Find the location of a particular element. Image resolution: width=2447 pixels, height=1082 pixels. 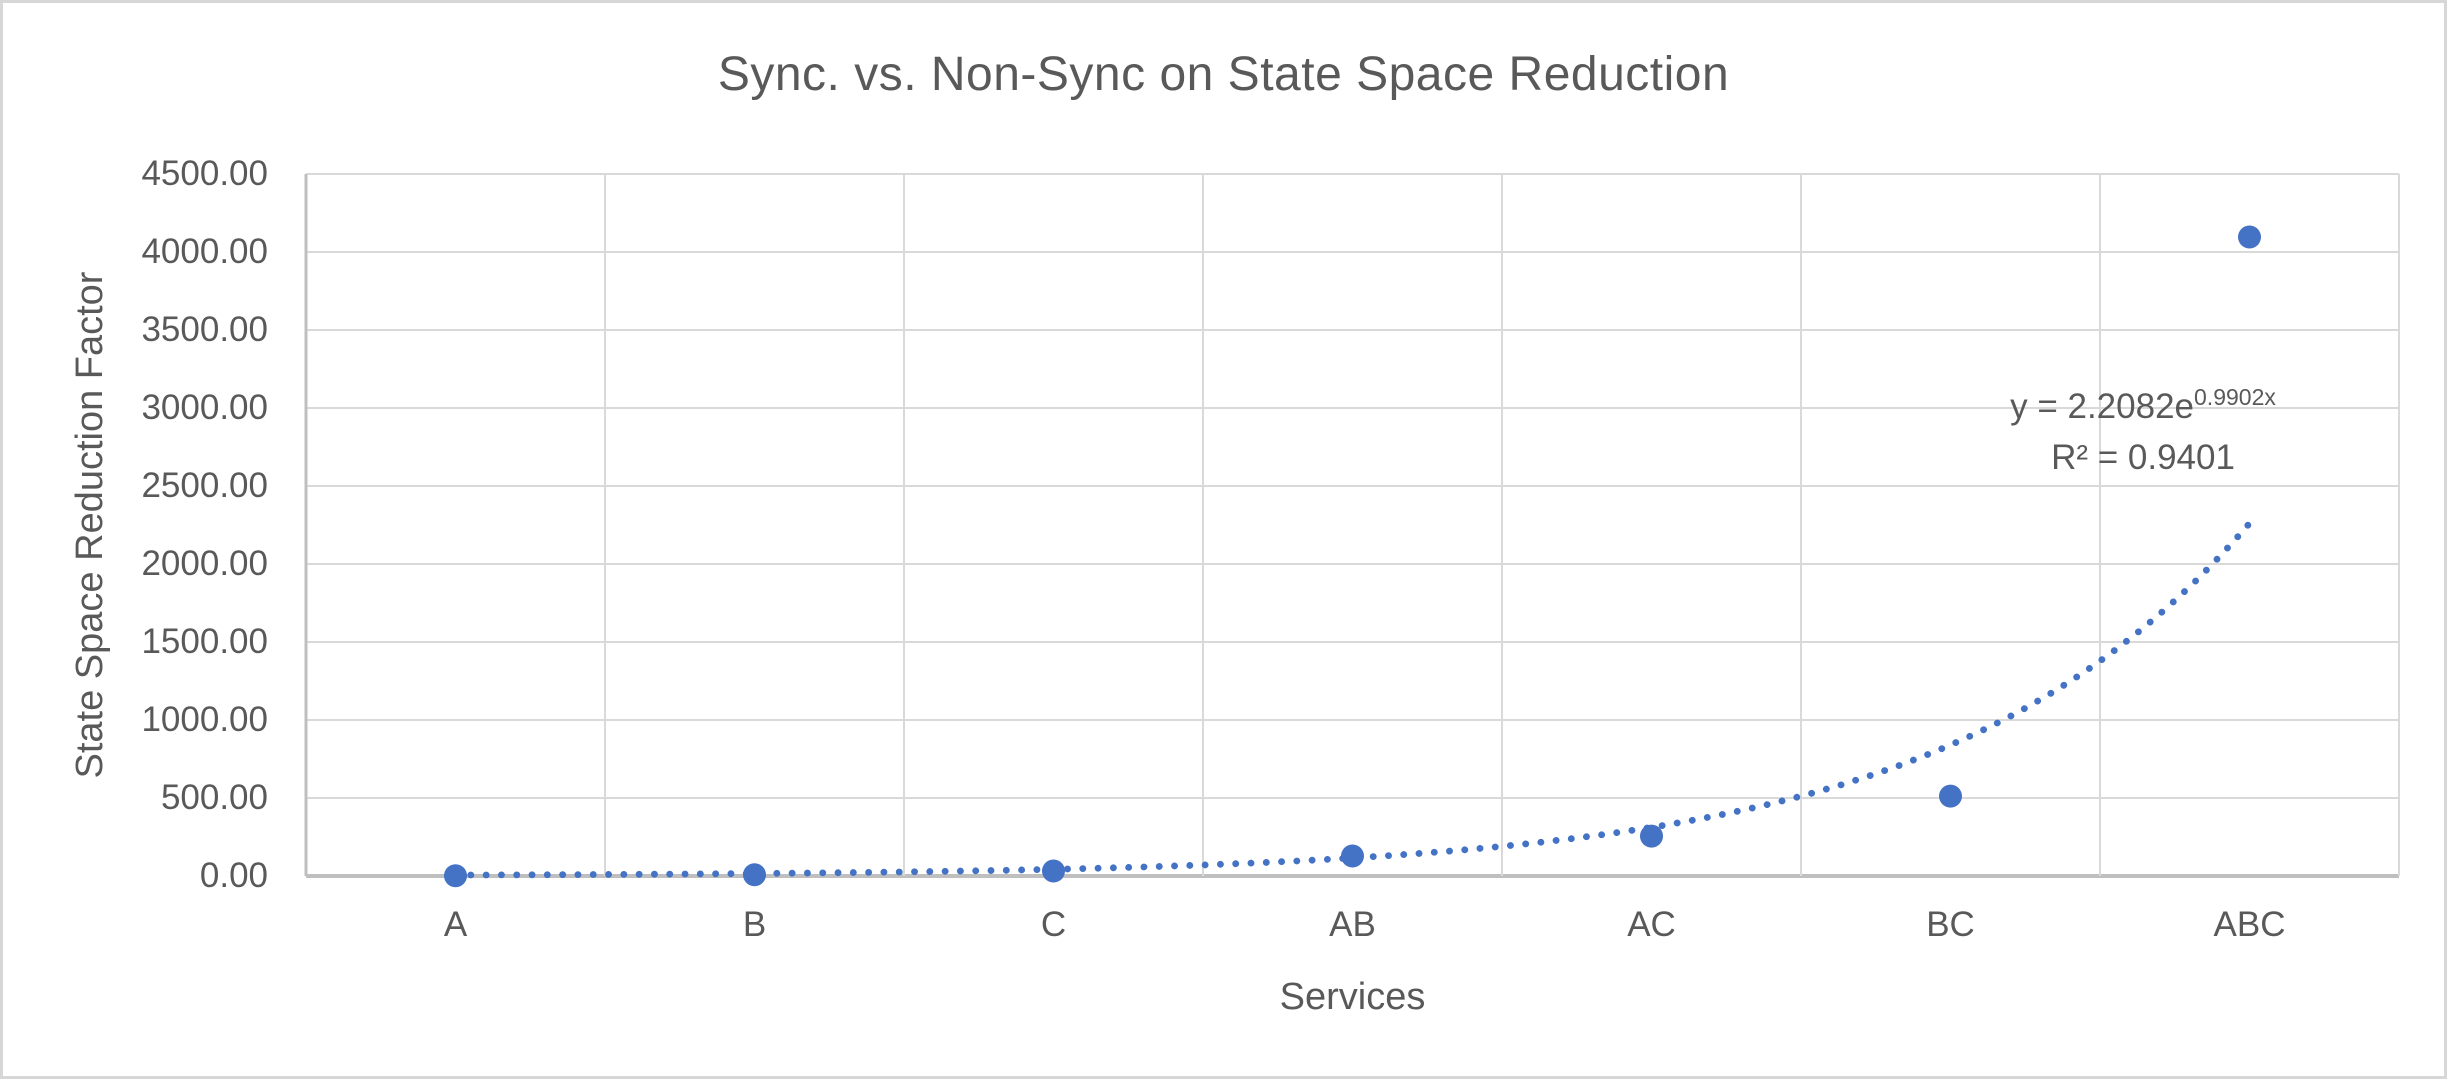

trendline-r-squared: R² = 0.9401 is located at coordinates (2143, 457).